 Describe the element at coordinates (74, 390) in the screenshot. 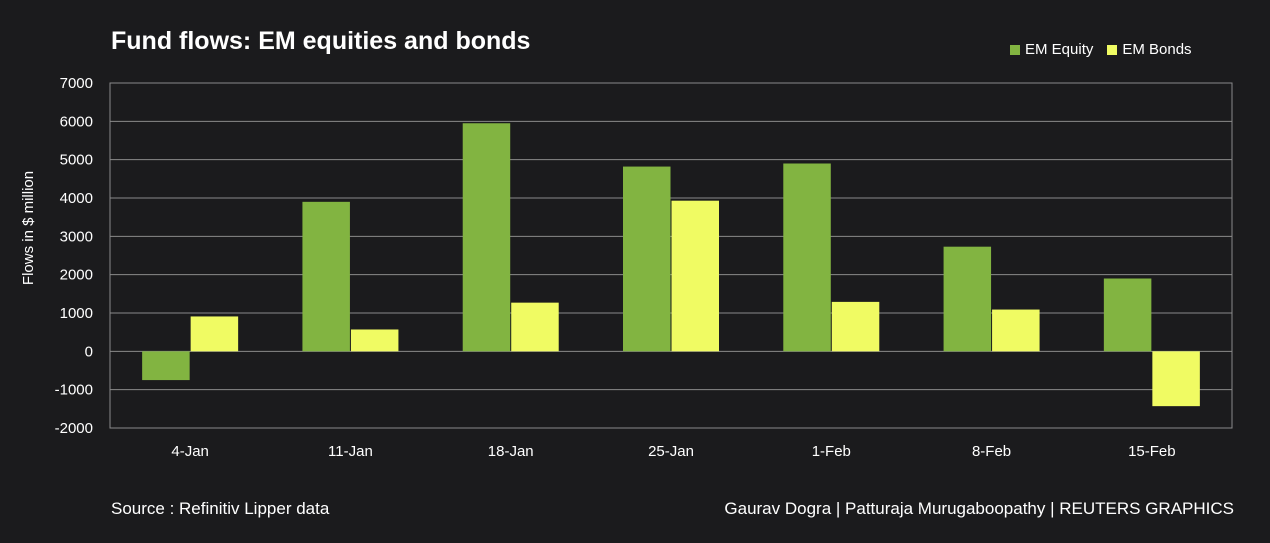

I see `y-tick-label: -1000` at that location.